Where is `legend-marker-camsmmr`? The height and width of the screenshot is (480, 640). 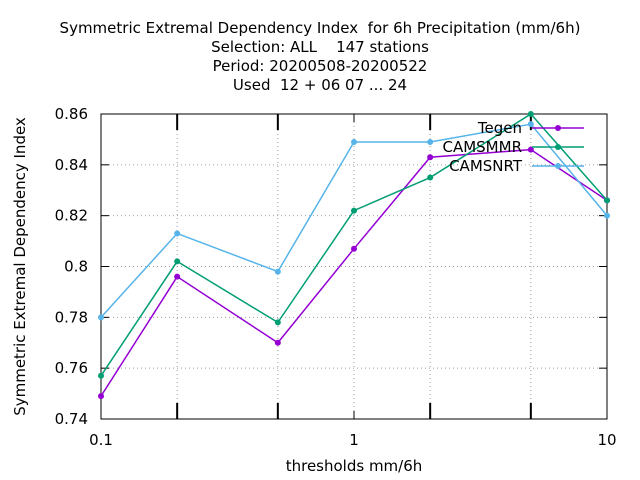
legend-marker-camsmmr is located at coordinates (558, 147).